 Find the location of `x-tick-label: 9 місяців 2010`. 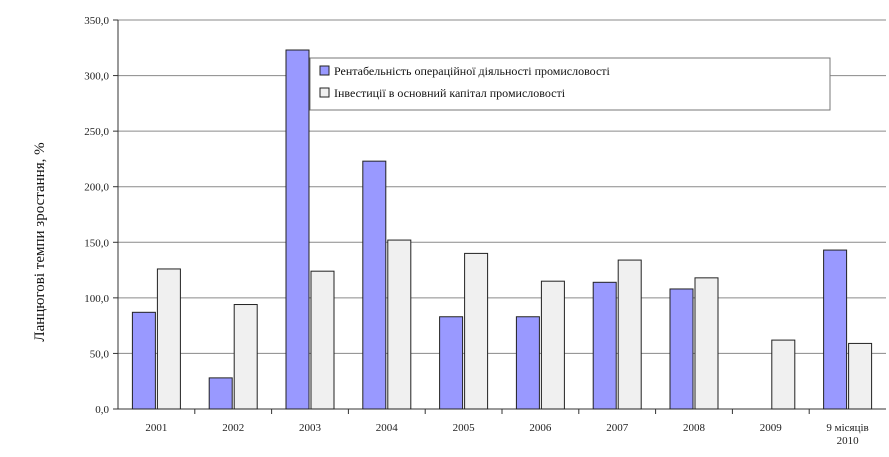

x-tick-label: 9 місяців 2010 is located at coordinates (847, 434).